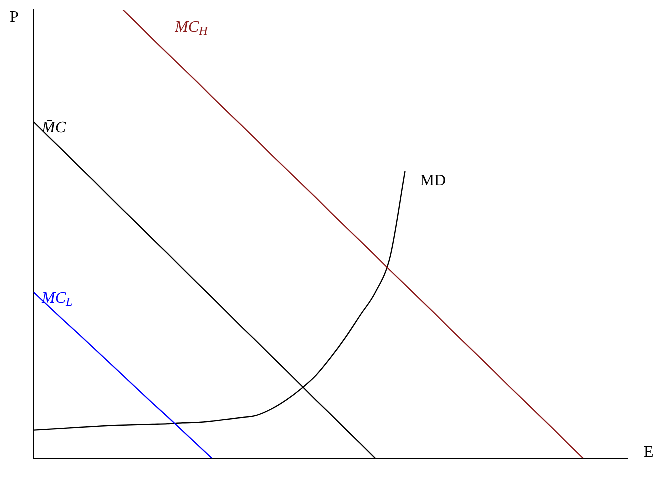 This screenshot has width=668, height=487. What do you see at coordinates (649, 452) in the screenshot?
I see `x-axis-title: E` at bounding box center [649, 452].